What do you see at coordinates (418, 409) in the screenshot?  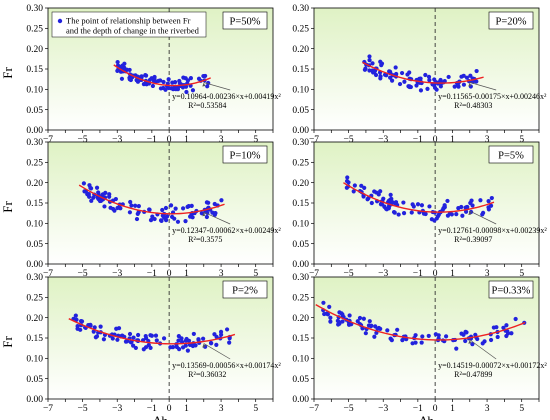 I see `x-tick-label: −1` at bounding box center [418, 409].